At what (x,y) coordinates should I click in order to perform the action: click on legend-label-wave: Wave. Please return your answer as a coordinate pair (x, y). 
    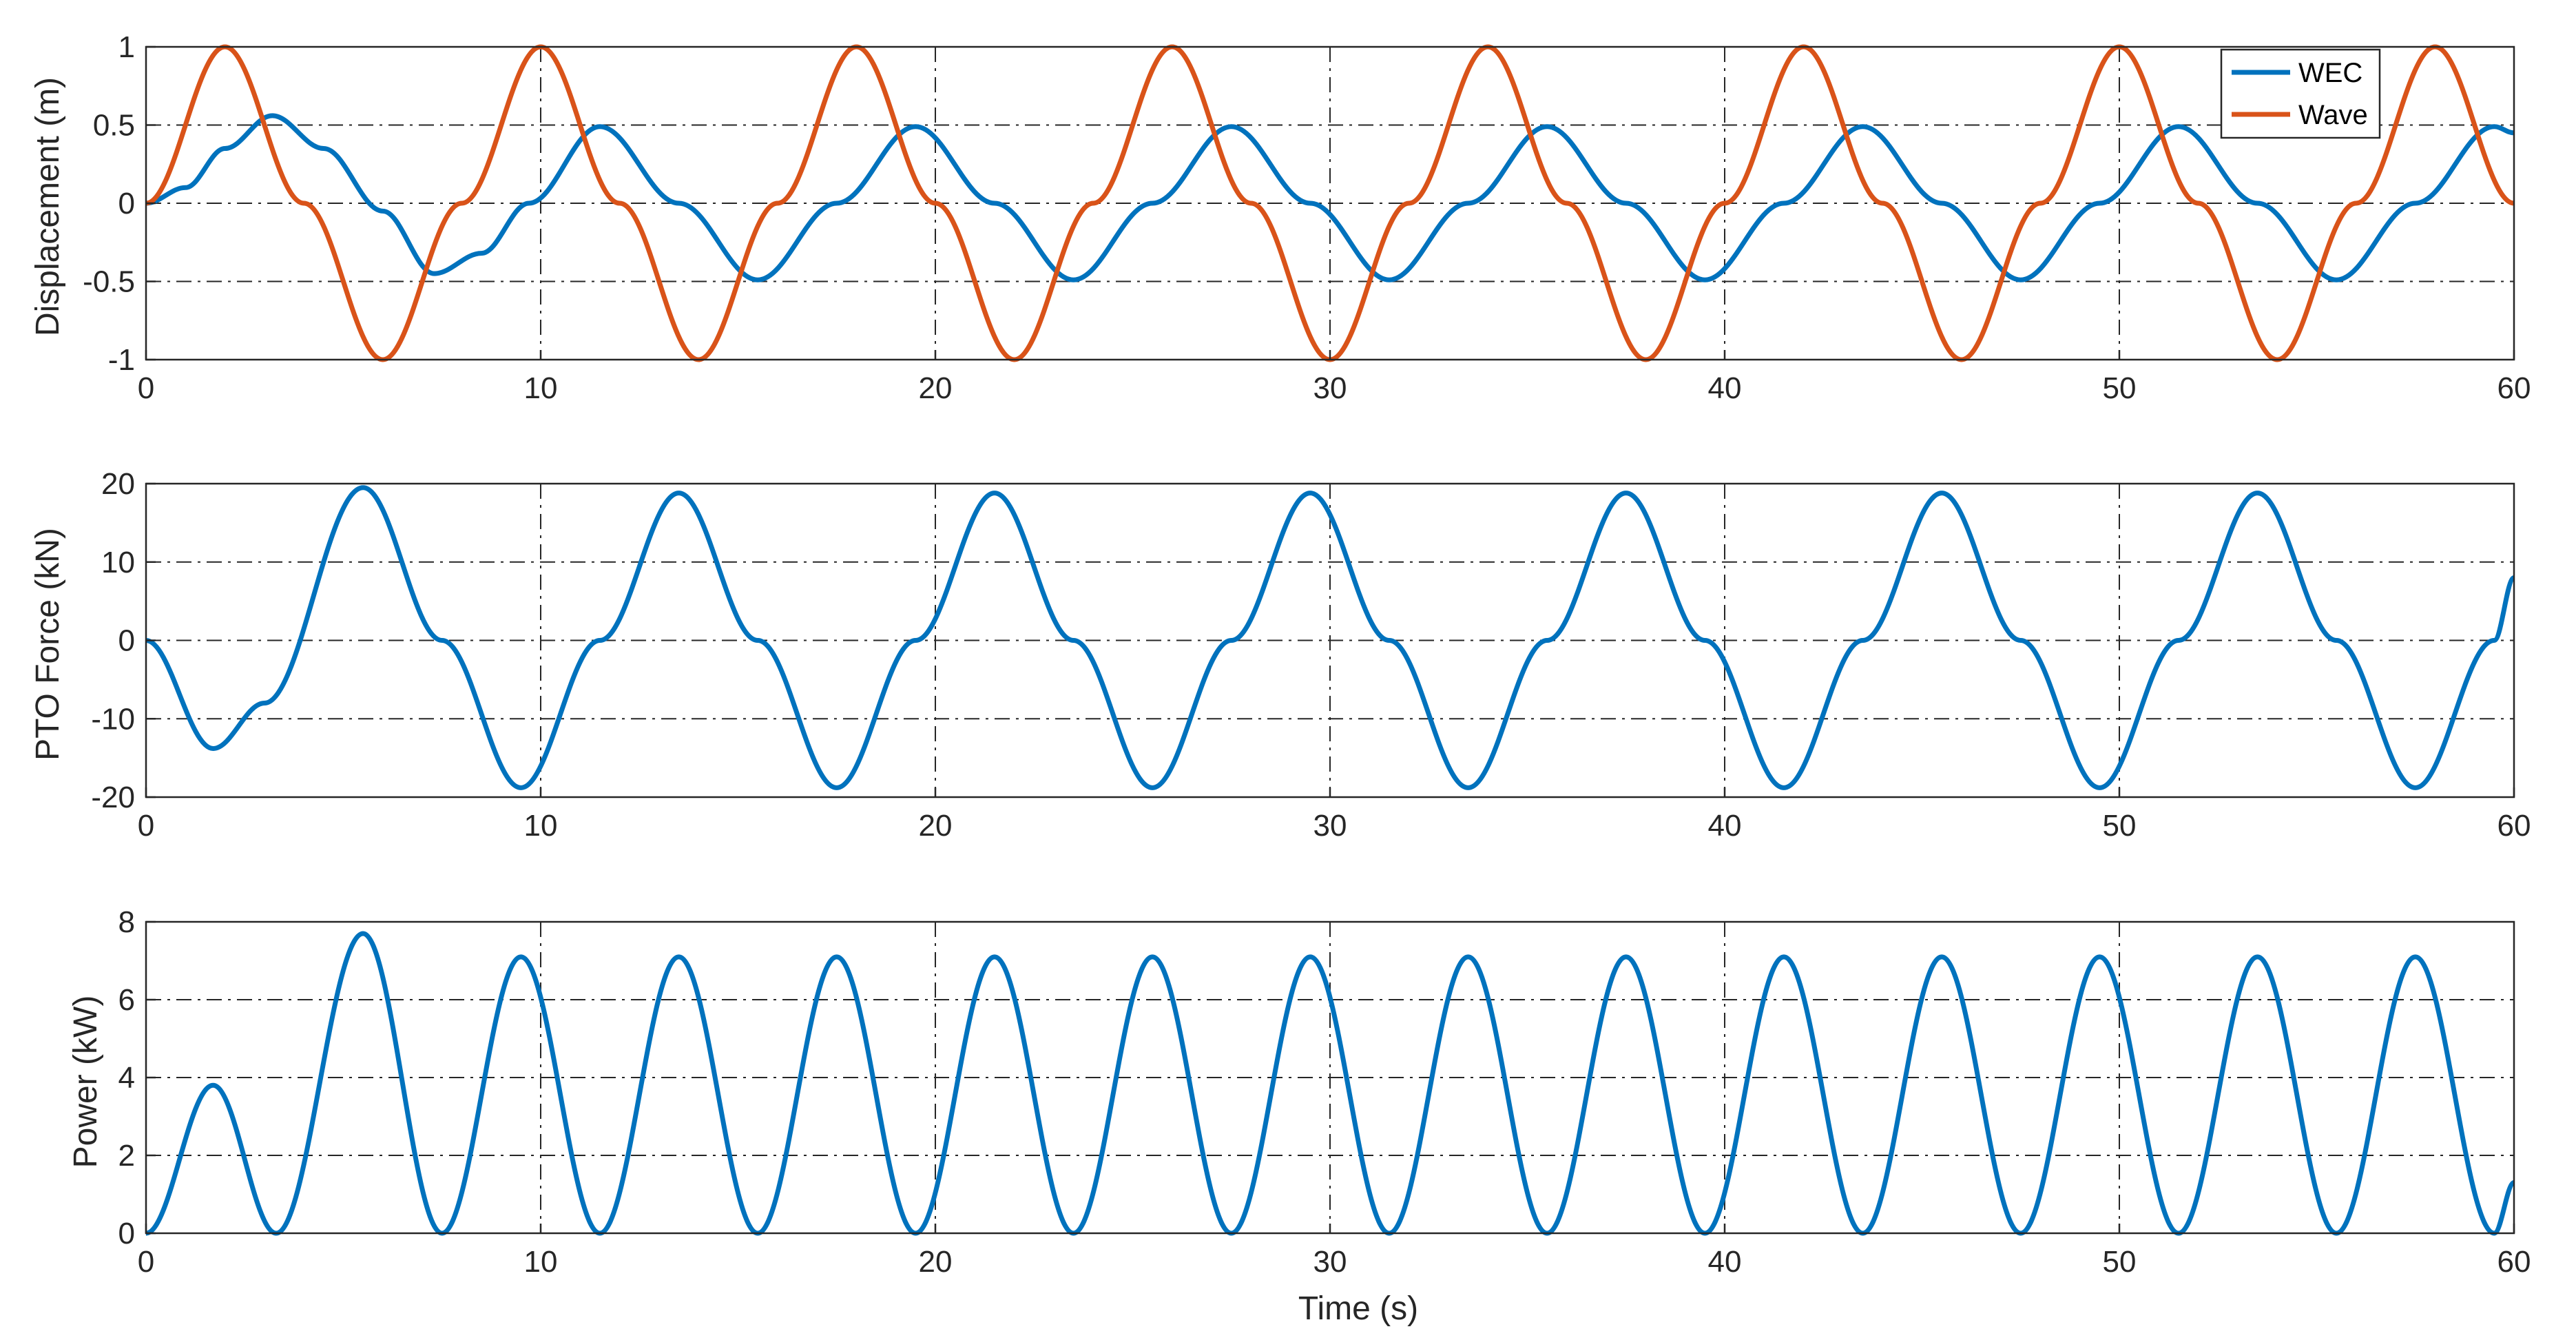
    Looking at the image, I should click on (2333, 115).